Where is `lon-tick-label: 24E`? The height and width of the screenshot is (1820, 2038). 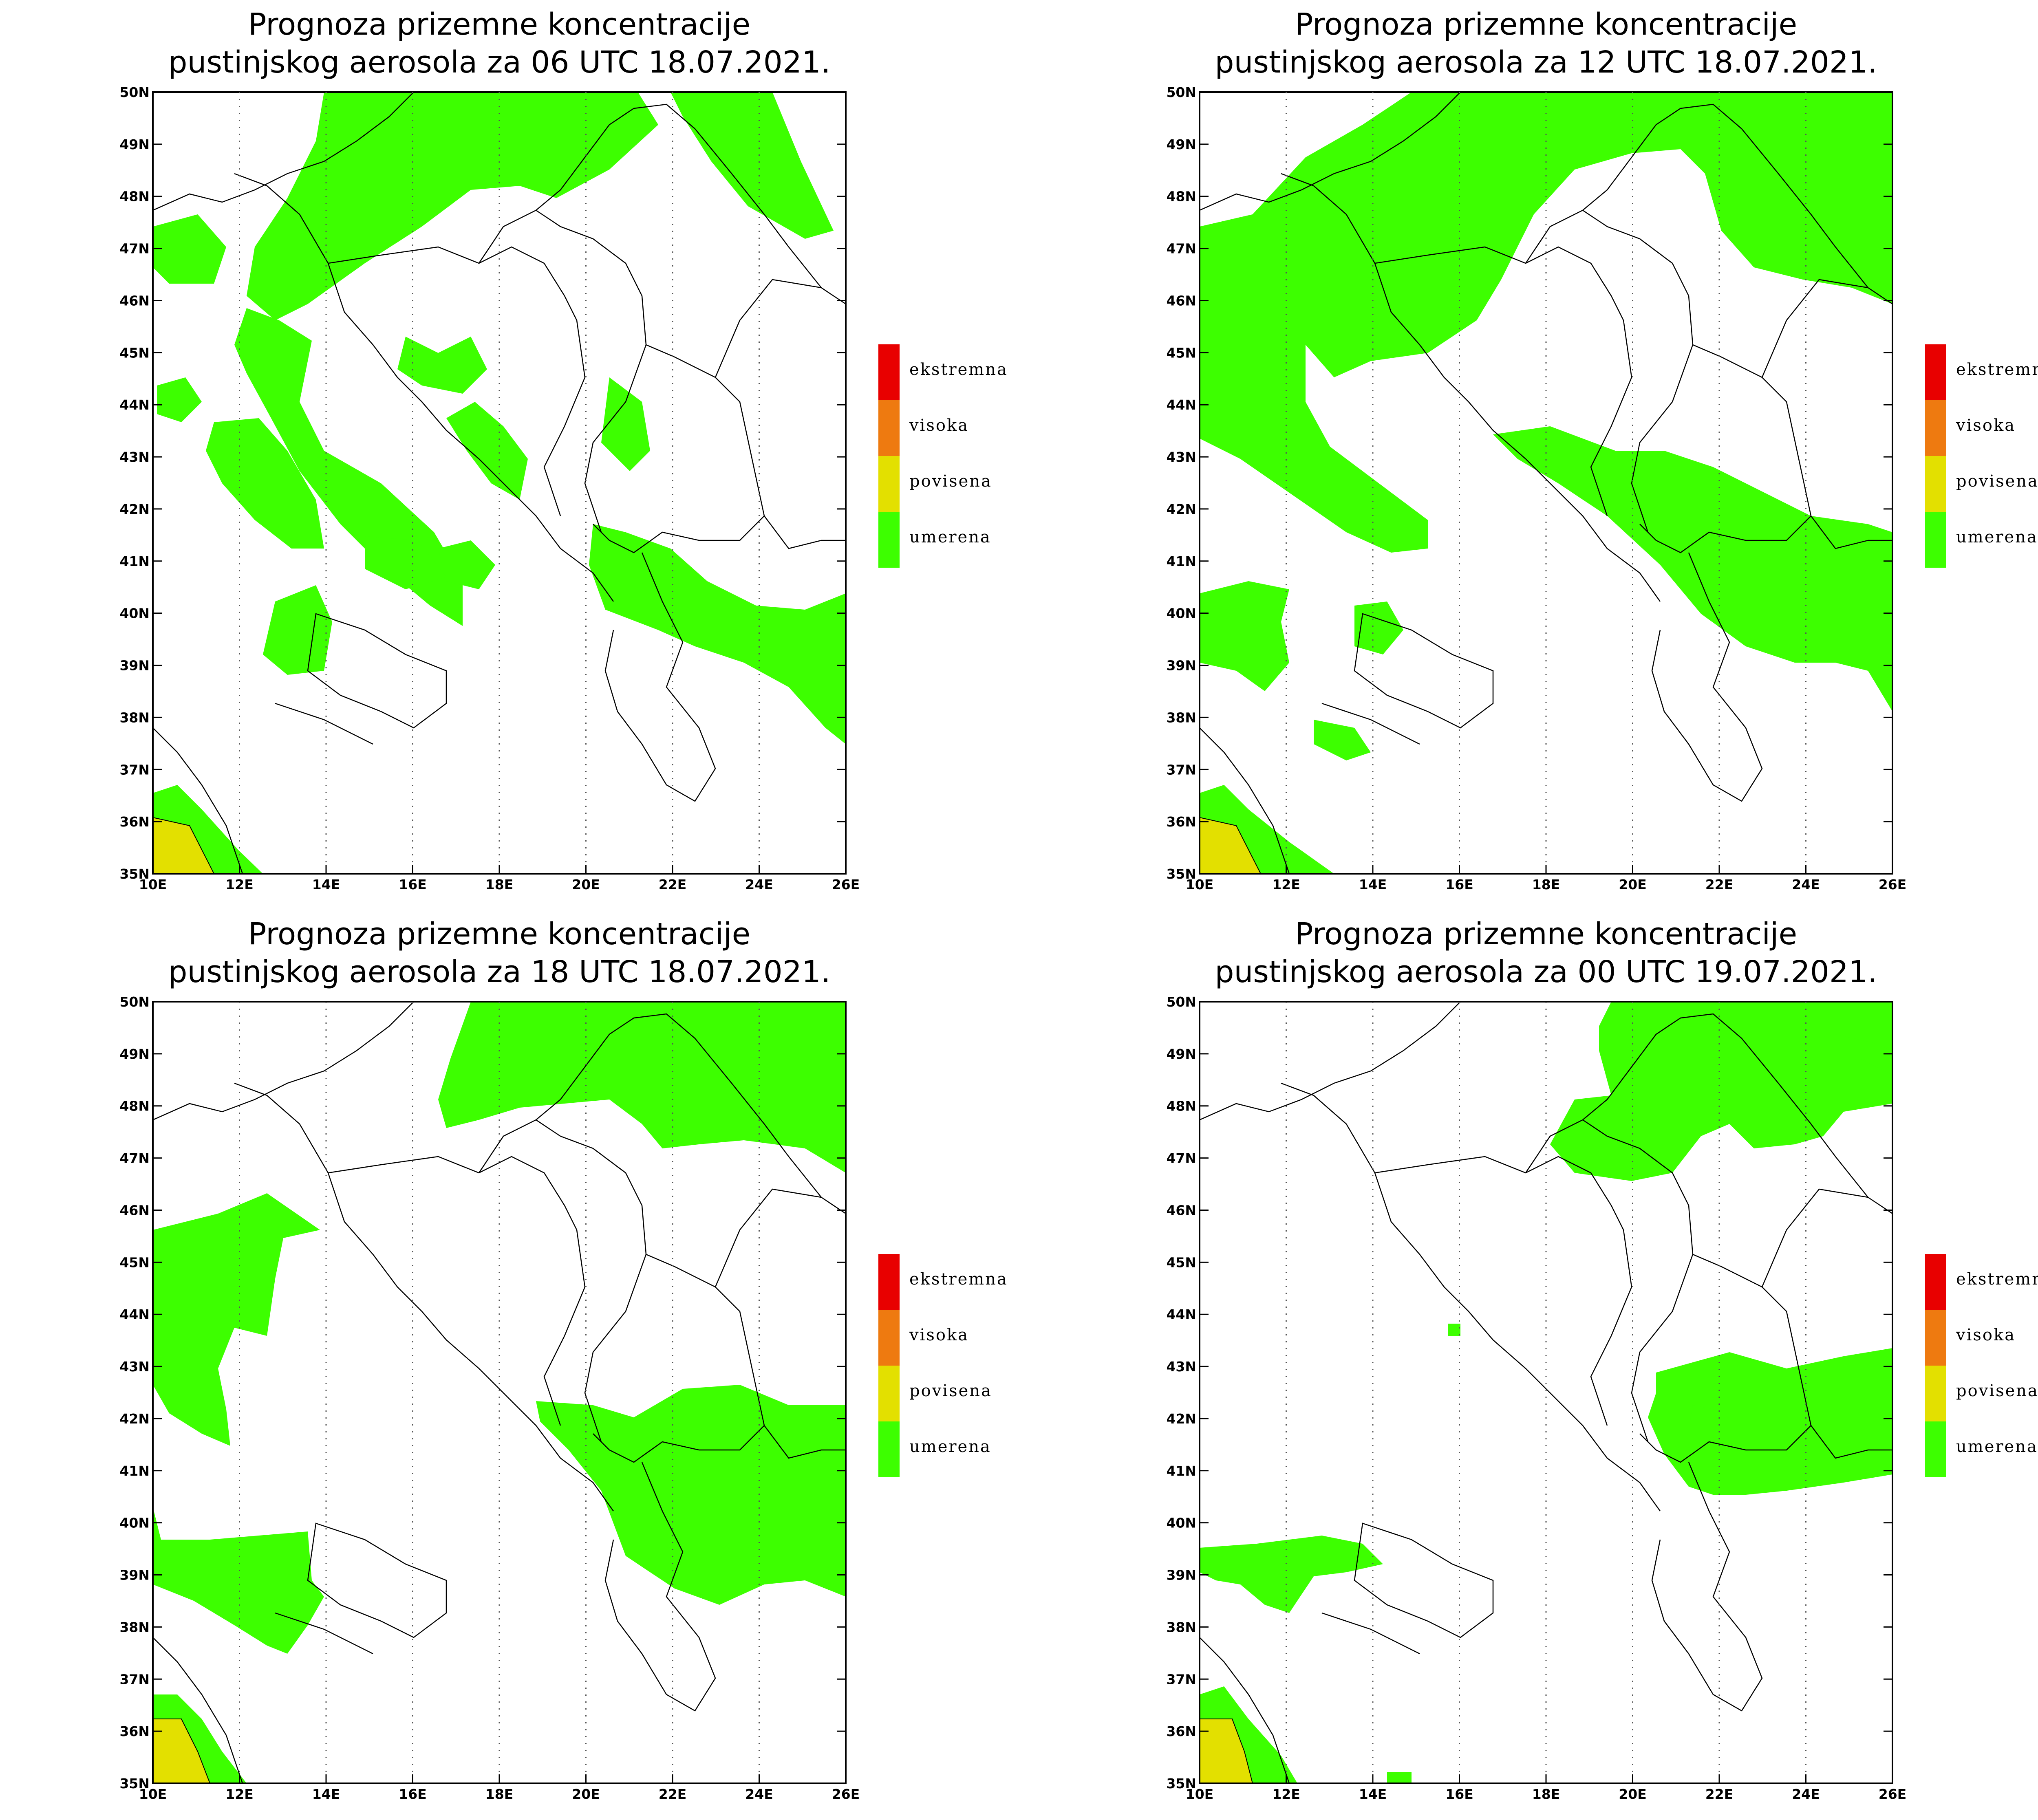
lon-tick-label: 24E is located at coordinates (759, 1794).